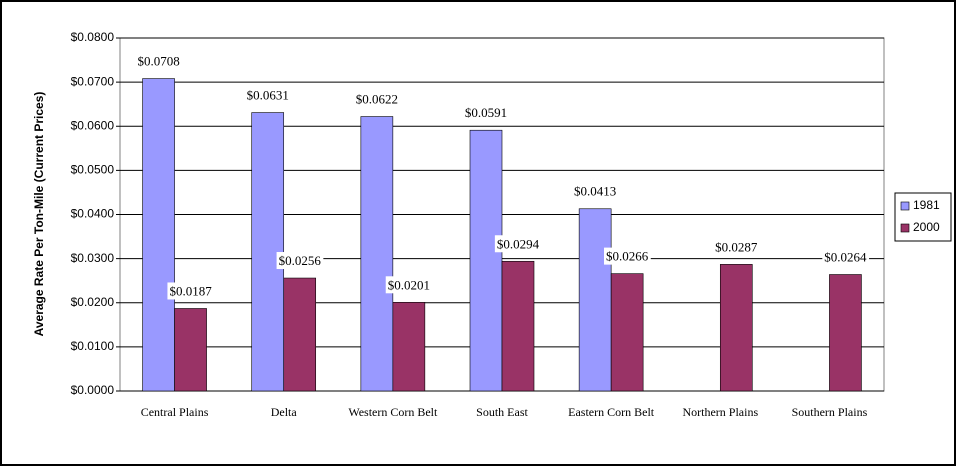  What do you see at coordinates (926, 205) in the screenshot?
I see `legend-label: 1981` at bounding box center [926, 205].